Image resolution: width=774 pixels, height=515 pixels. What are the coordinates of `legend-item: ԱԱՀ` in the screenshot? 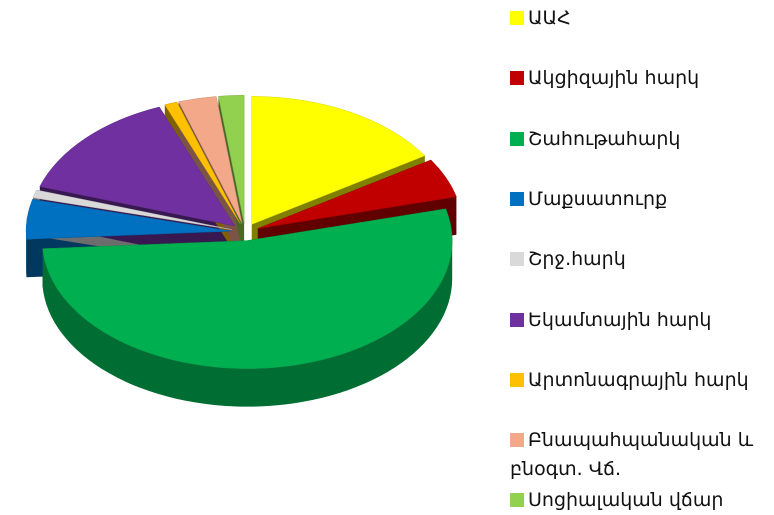 It's located at (635, 18).